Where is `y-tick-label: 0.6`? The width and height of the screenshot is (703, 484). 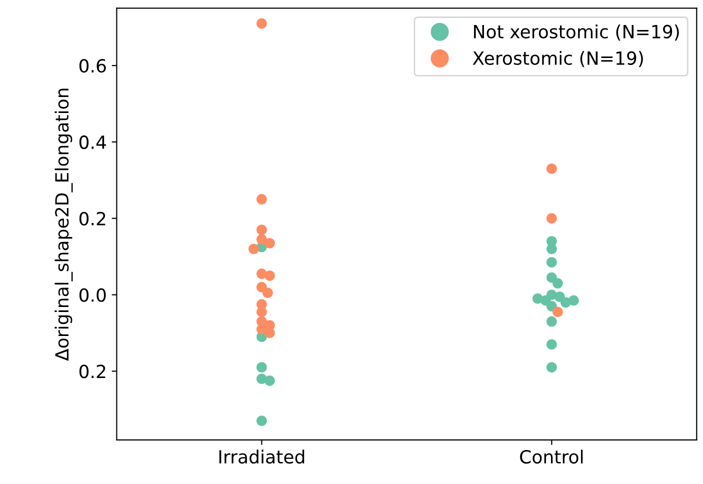
y-tick-label: 0.6 is located at coordinates (92, 65).